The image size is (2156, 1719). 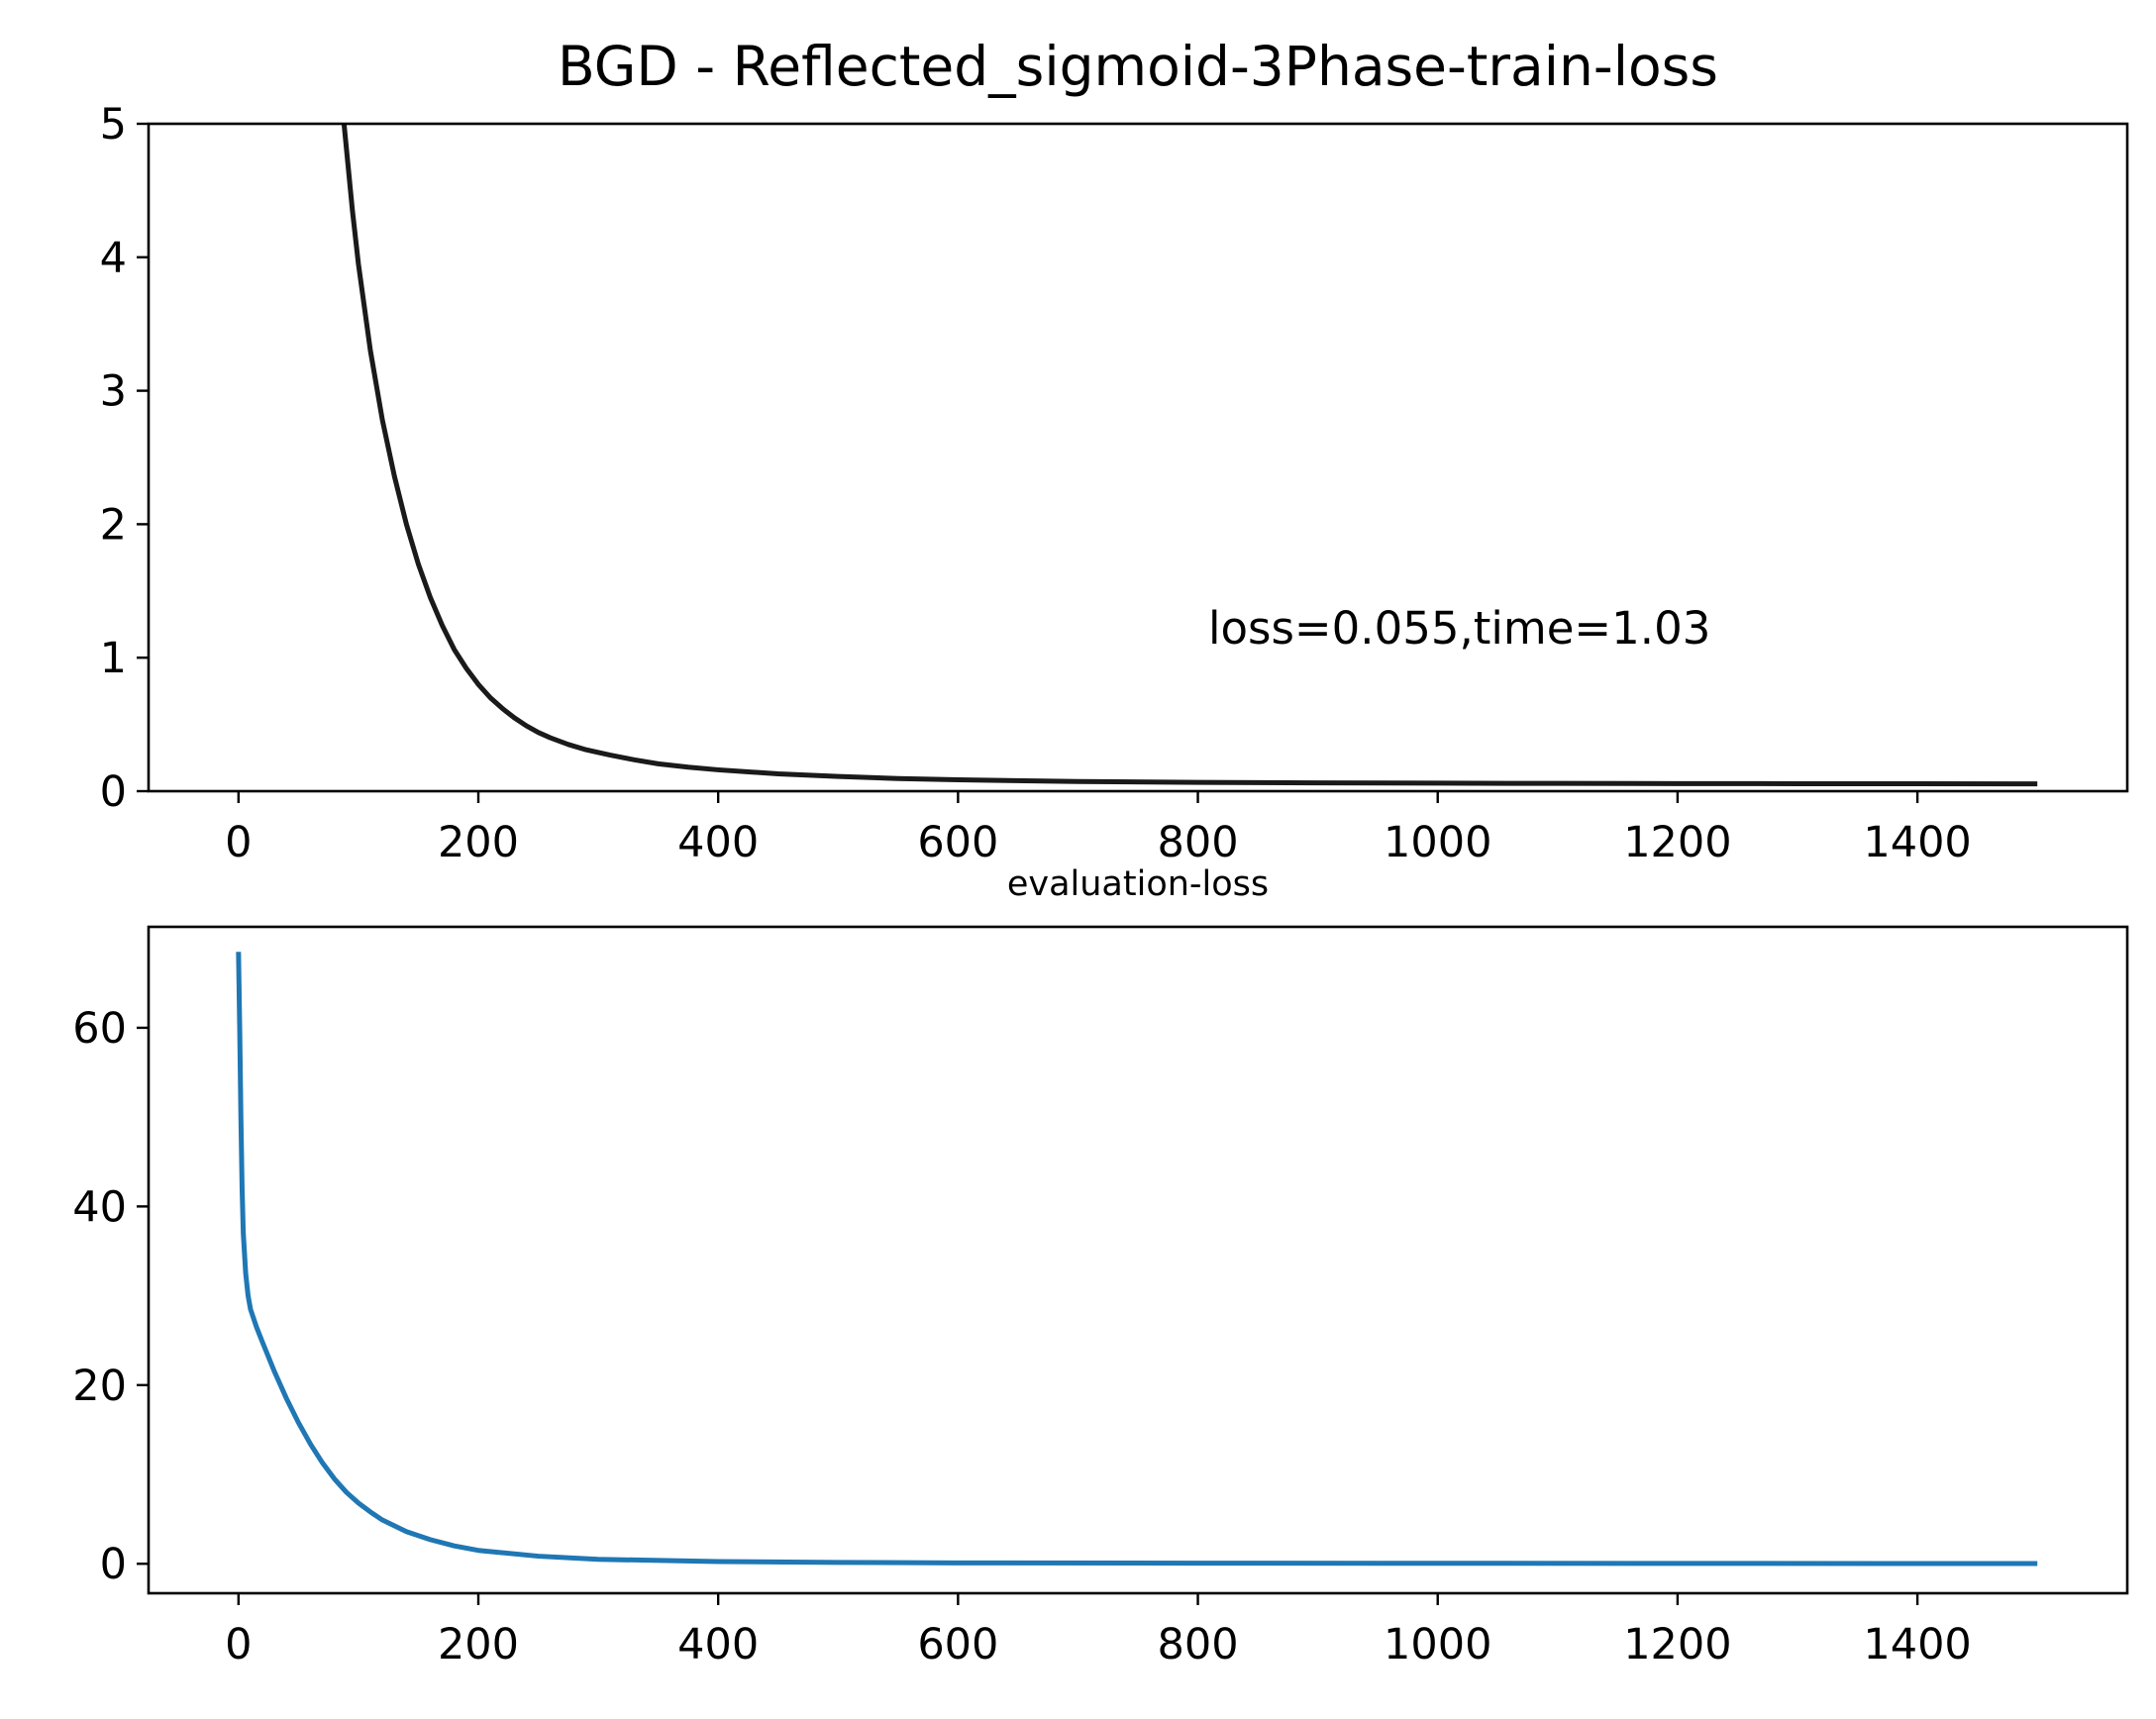 What do you see at coordinates (718, 842) in the screenshot?
I see `train-loss-x-tick-label: 400` at bounding box center [718, 842].